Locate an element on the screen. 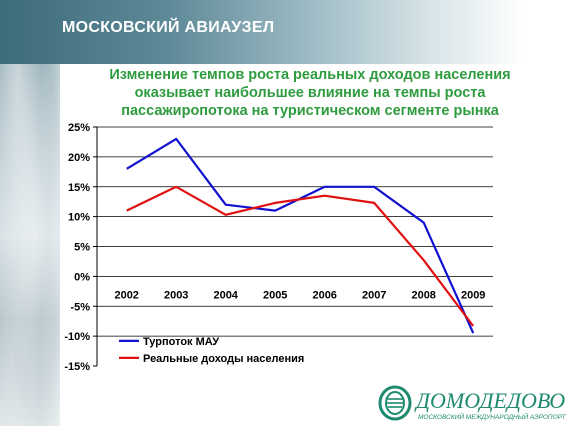  header-band is located at coordinates (284, 32).